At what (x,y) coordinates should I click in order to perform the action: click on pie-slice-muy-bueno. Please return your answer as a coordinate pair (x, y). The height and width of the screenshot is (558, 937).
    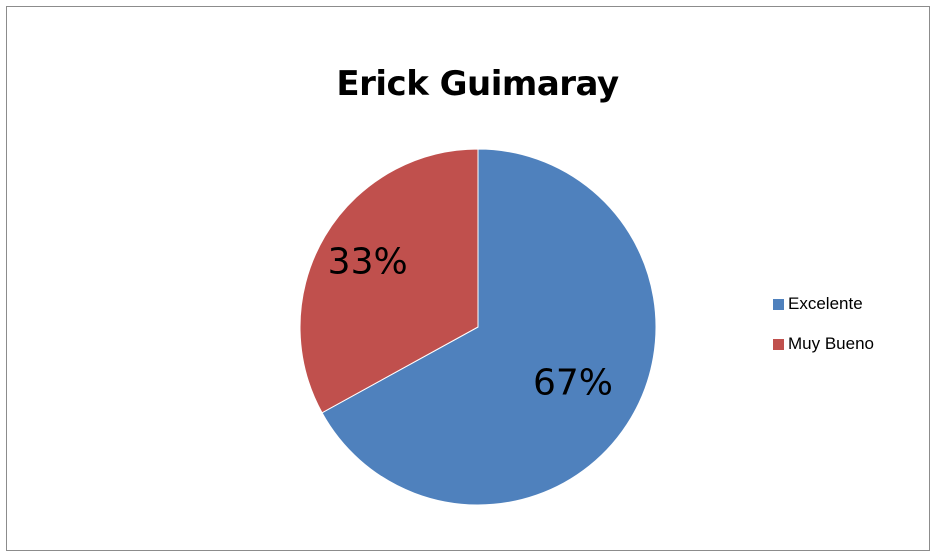
    Looking at the image, I should click on (389, 281).